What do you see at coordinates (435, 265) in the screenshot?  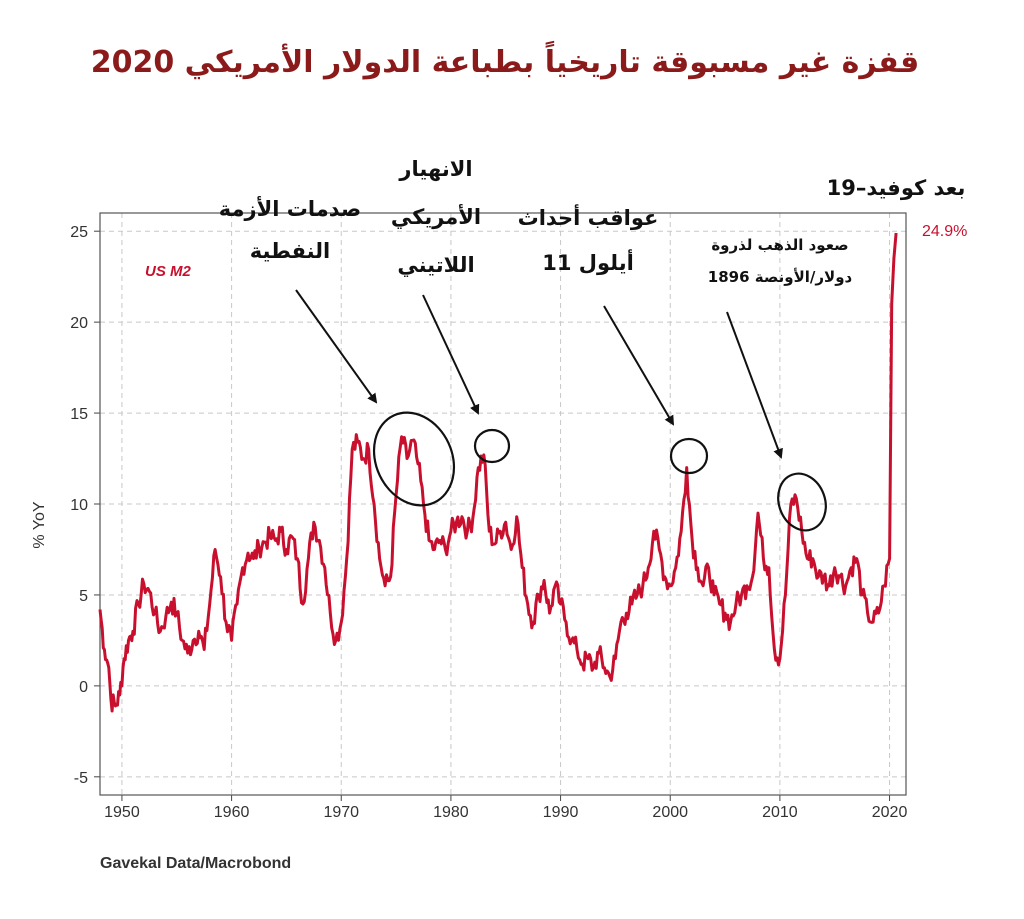 I see `annotation-latam-crash-line-3: اللاتيني` at bounding box center [435, 265].